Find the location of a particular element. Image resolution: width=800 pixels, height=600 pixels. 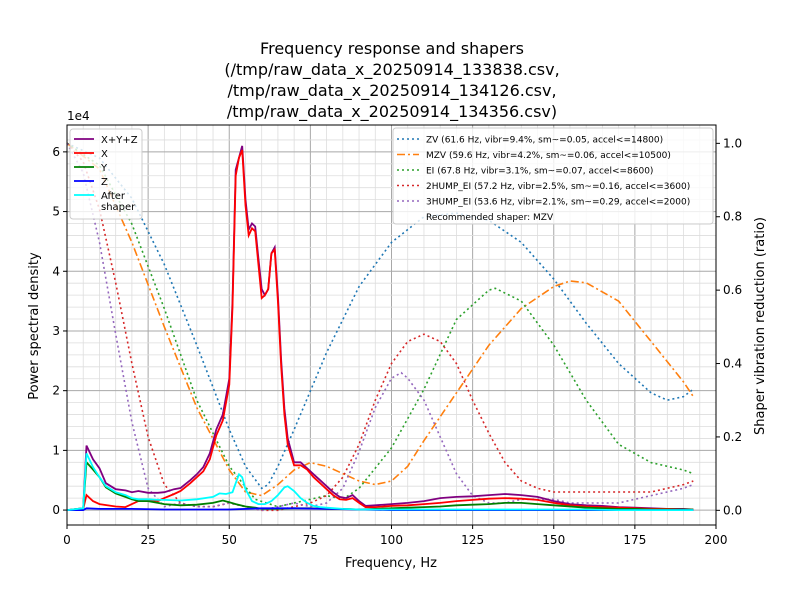

legend-psd-label: Z is located at coordinates (104, 182).